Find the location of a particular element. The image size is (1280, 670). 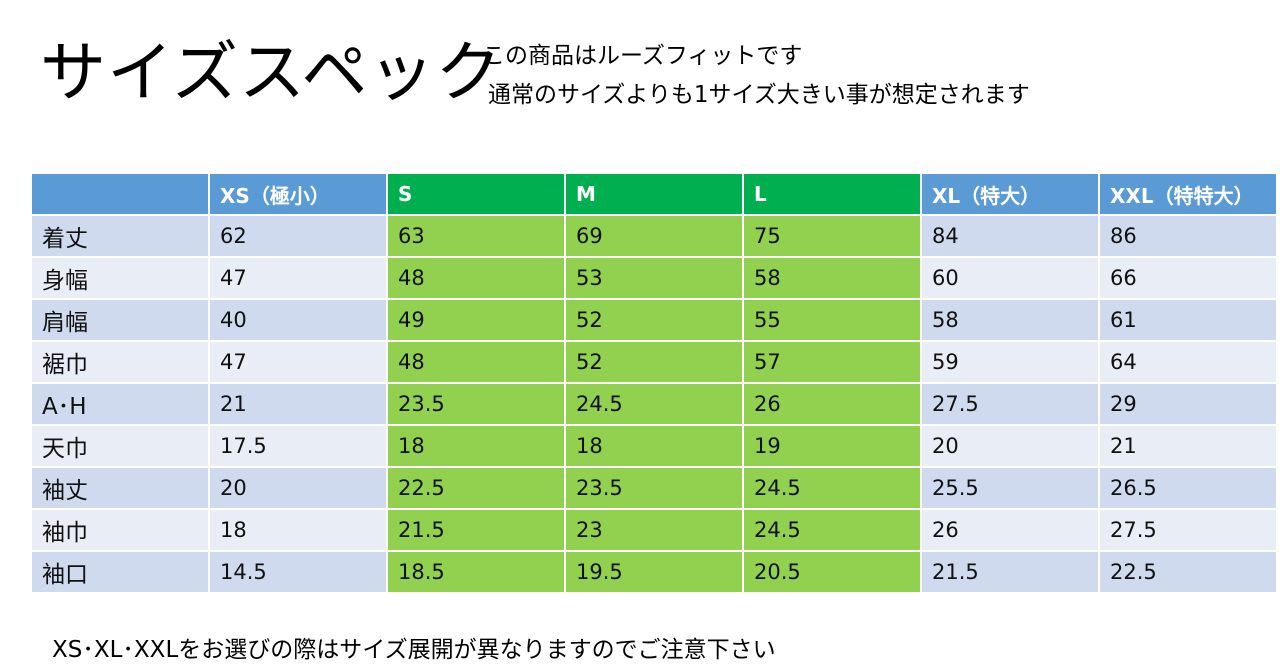

table-row: A･H 21 23.5 24.5 26 27.5 29 is located at coordinates (654, 404).